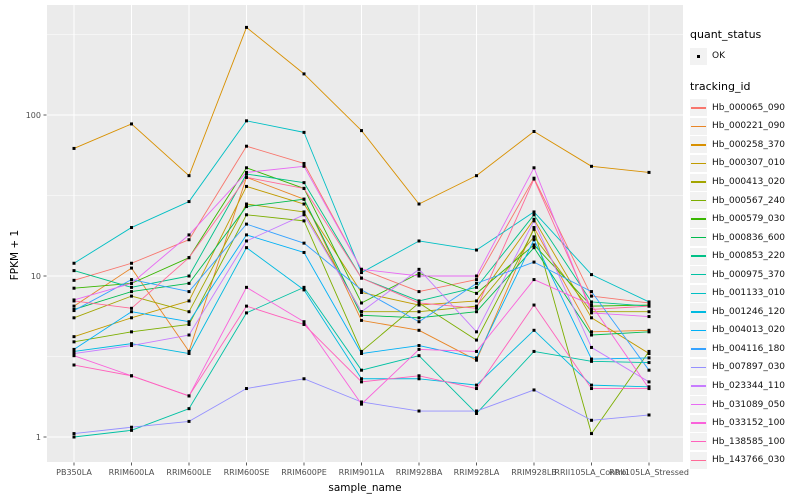 The width and height of the screenshot is (800, 500). Describe the element at coordinates (745, 237) in the screenshot. I see `legend-item: Hb_000836_600` at that location.